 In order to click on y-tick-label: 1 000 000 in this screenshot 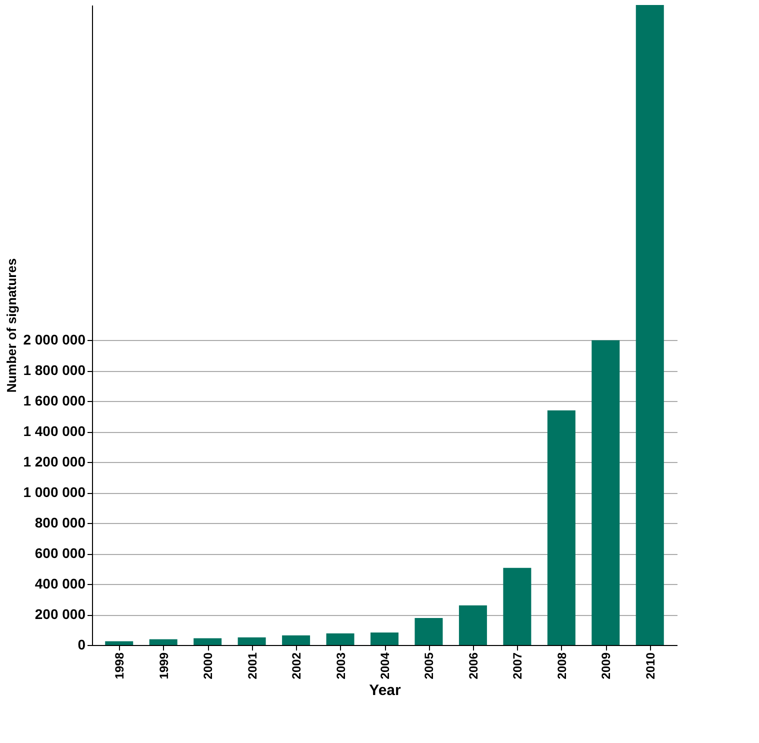, I will do `click(54, 492)`.